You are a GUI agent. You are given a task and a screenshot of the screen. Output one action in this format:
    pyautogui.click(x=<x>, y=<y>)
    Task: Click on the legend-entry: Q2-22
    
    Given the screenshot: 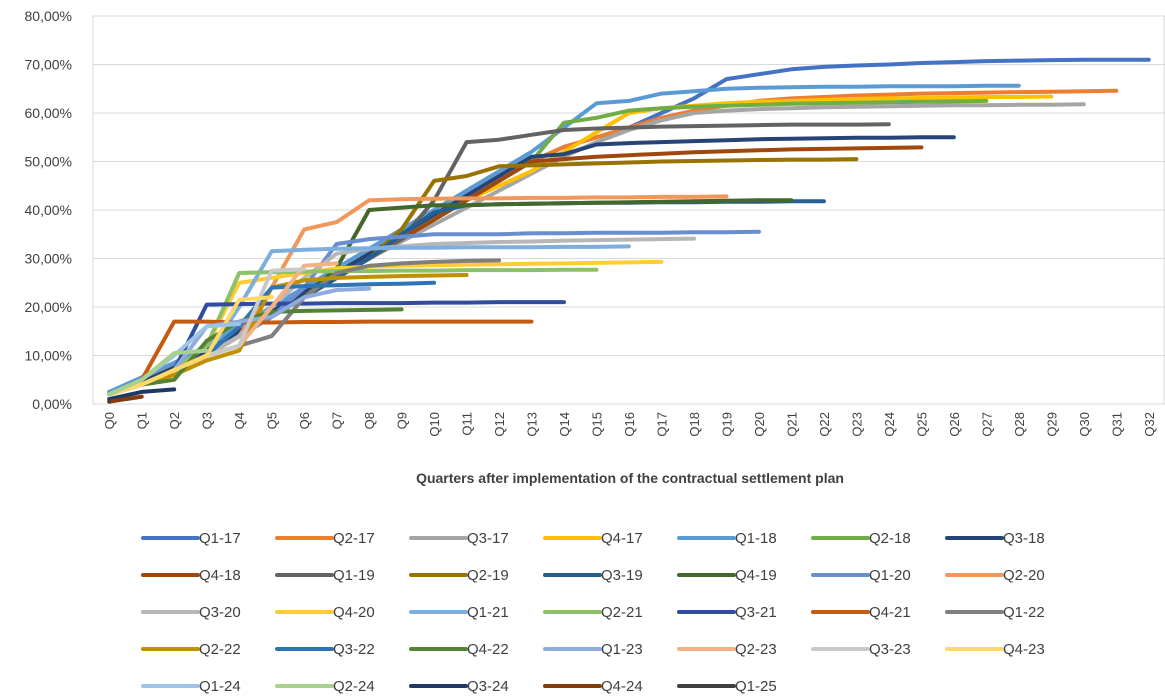 What is the action you would take?
    pyautogui.click(x=191, y=649)
    